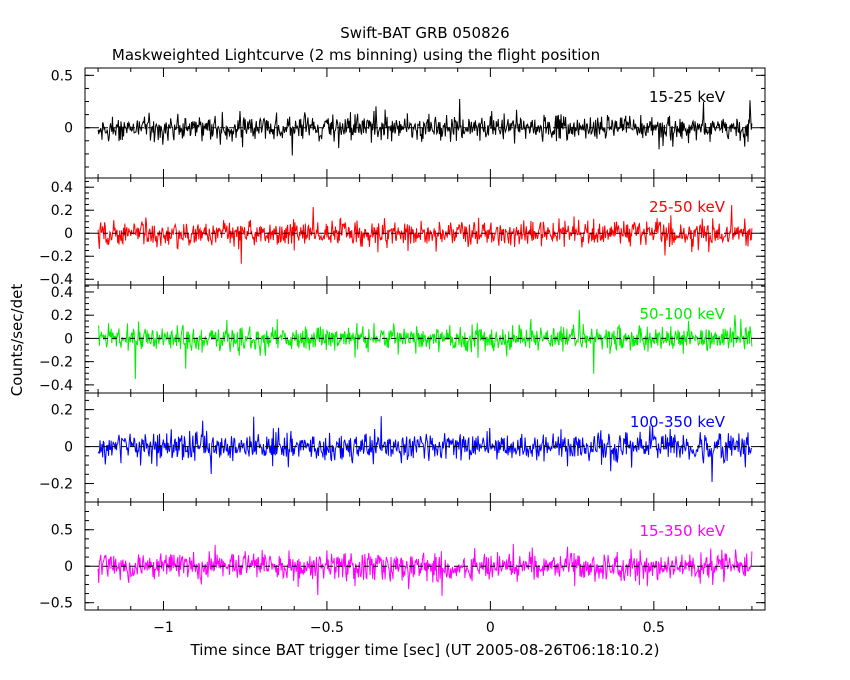  What do you see at coordinates (56, 604) in the screenshot?
I see `y-tick-label: −0.5` at bounding box center [56, 604].